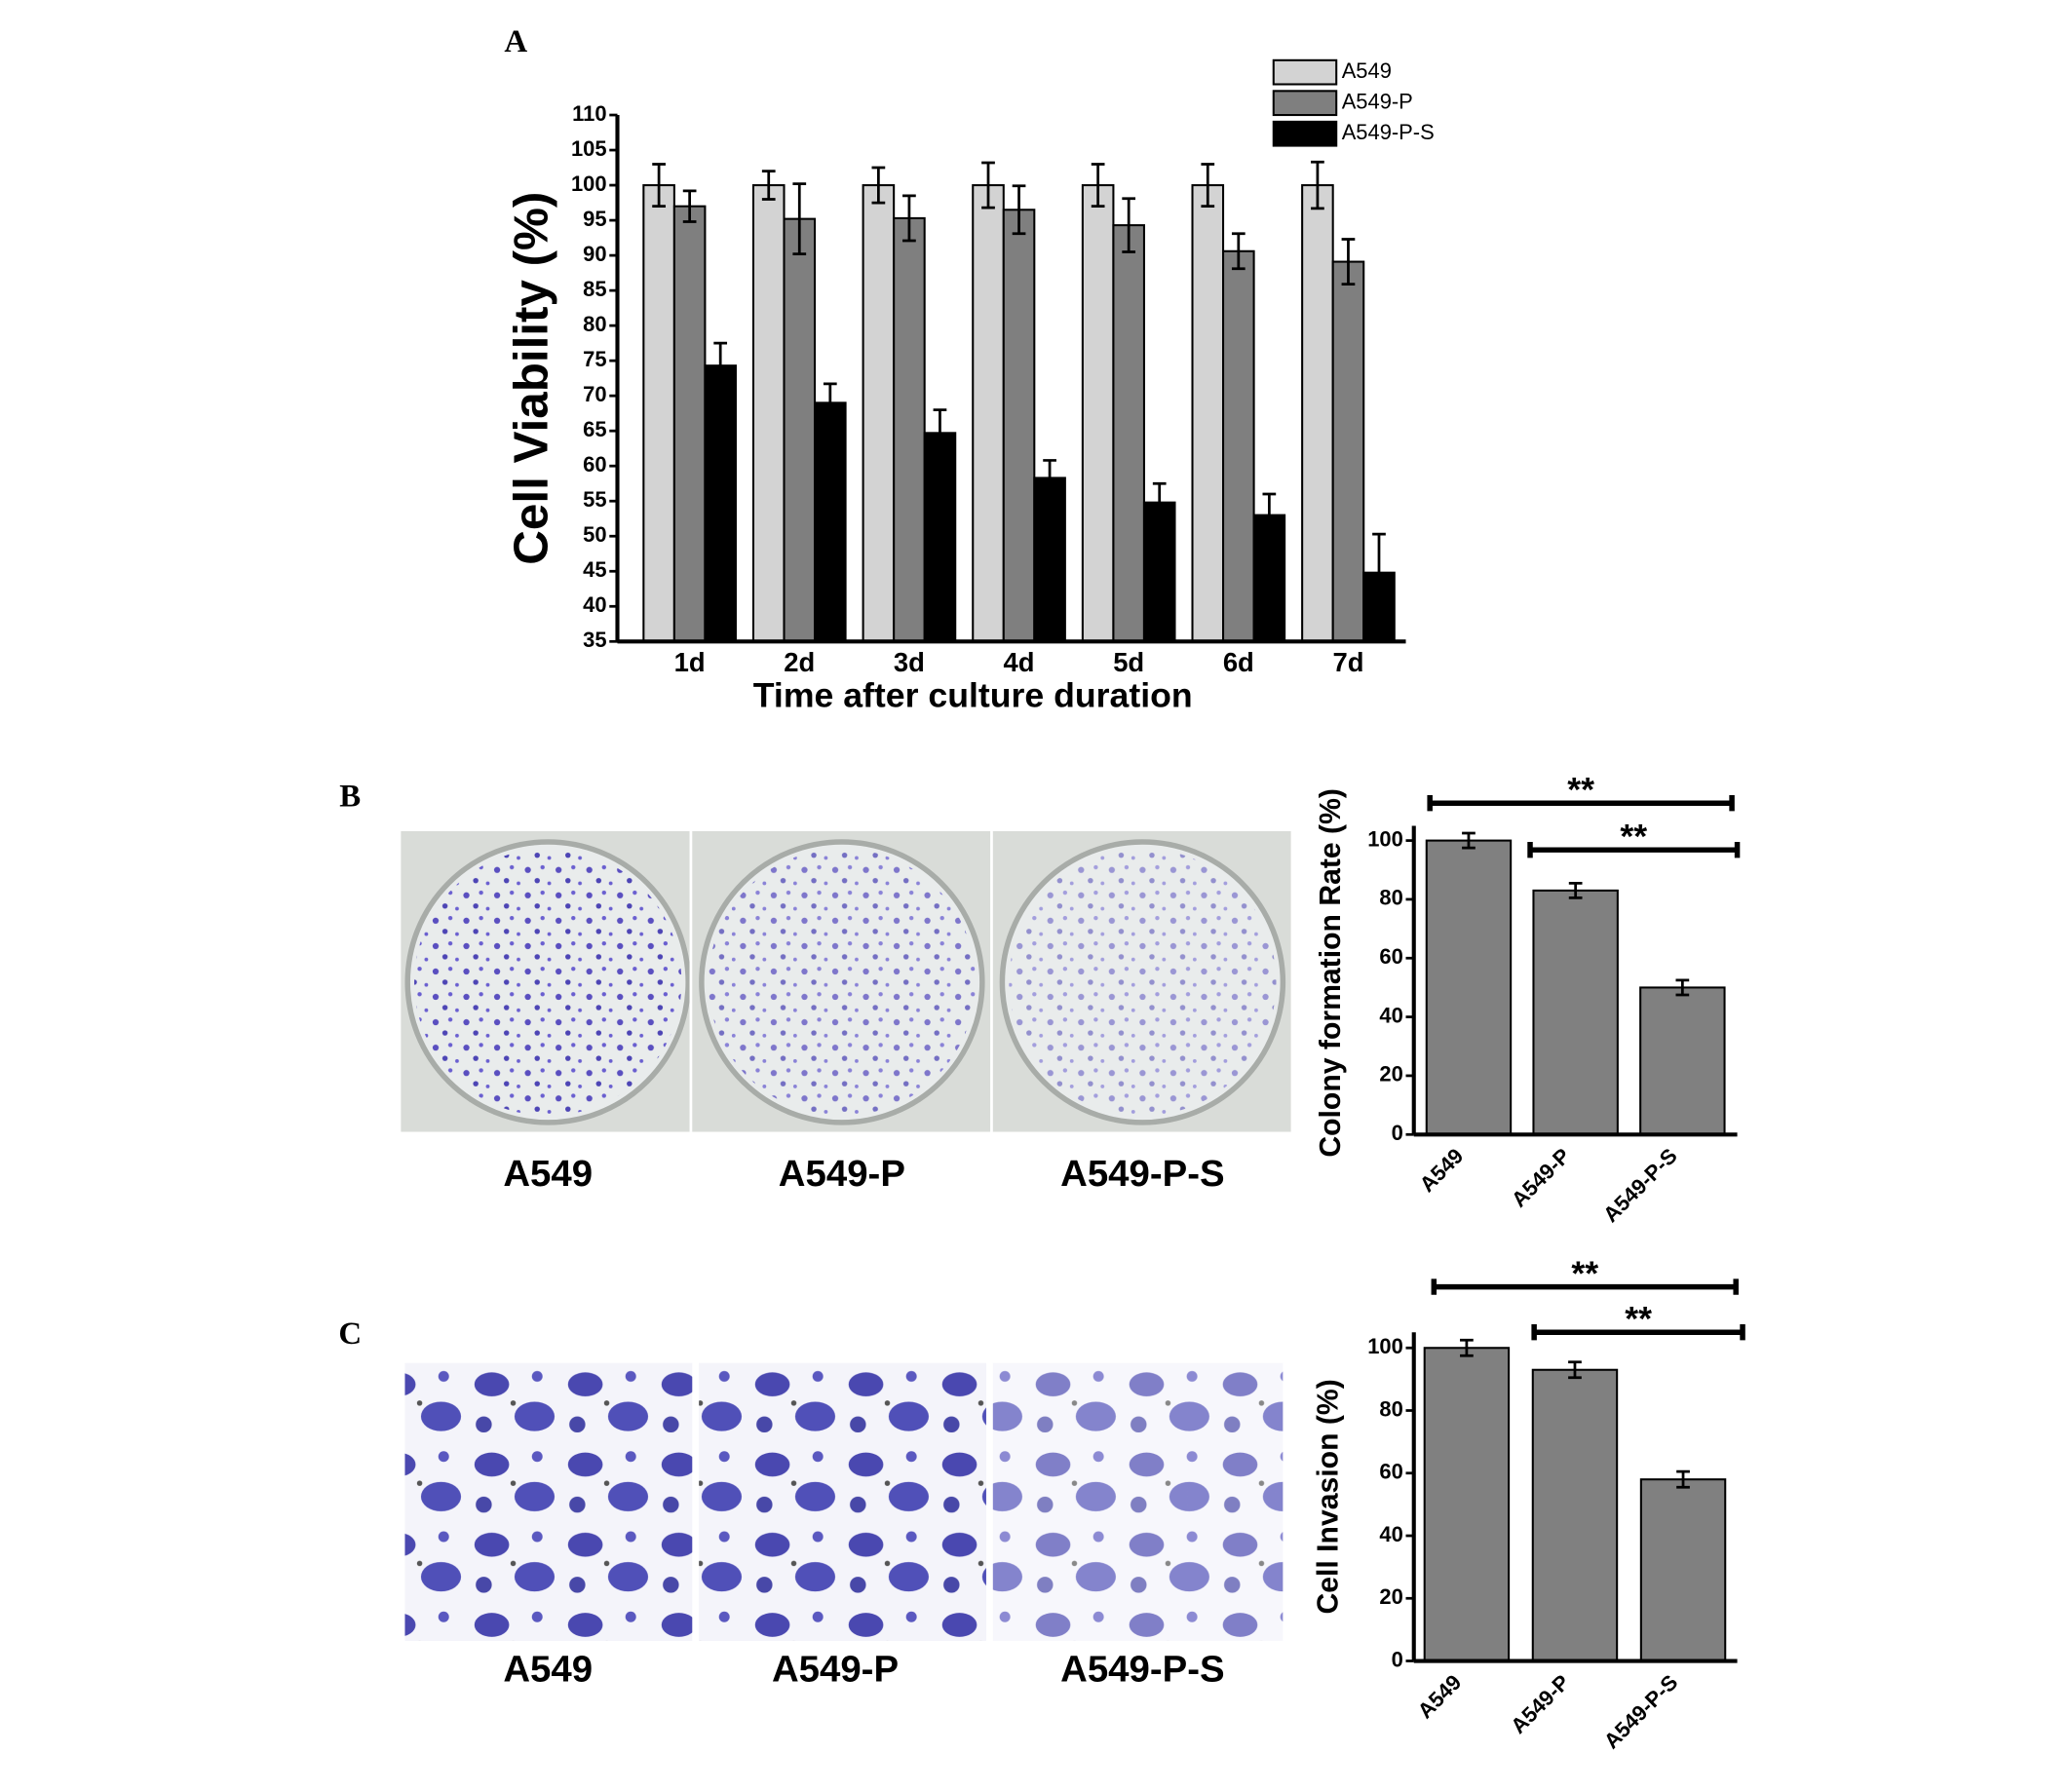  What do you see at coordinates (910, 662) in the screenshot?
I see `x-tick-label: 3d` at bounding box center [910, 662].